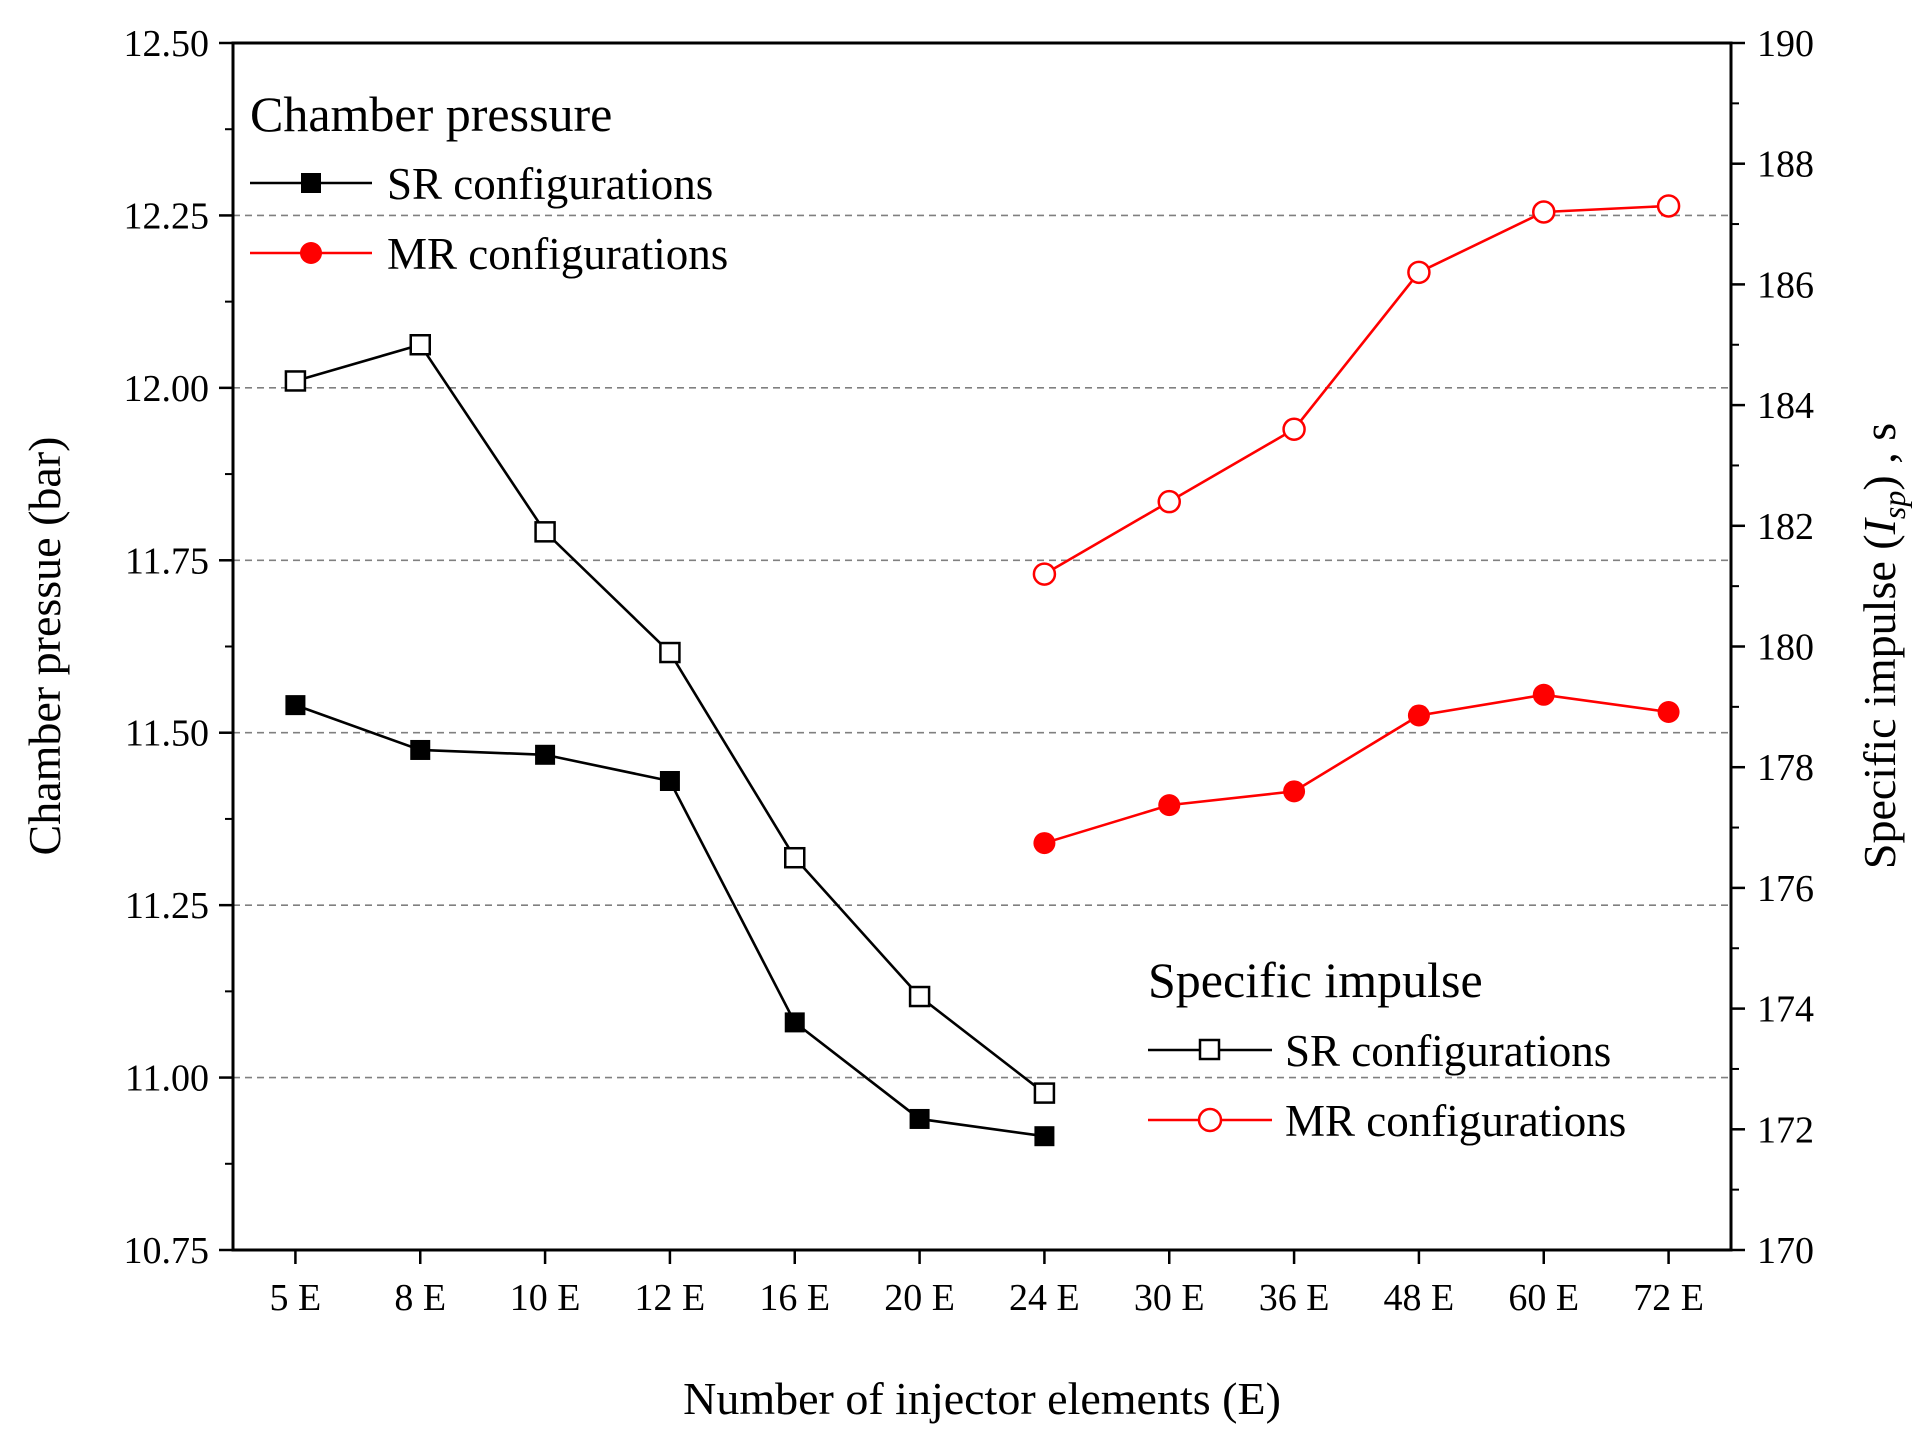 This screenshot has width=1927, height=1443. Describe the element at coordinates (670, 1298) in the screenshot. I see `x-tick-label: 12 E` at that location.